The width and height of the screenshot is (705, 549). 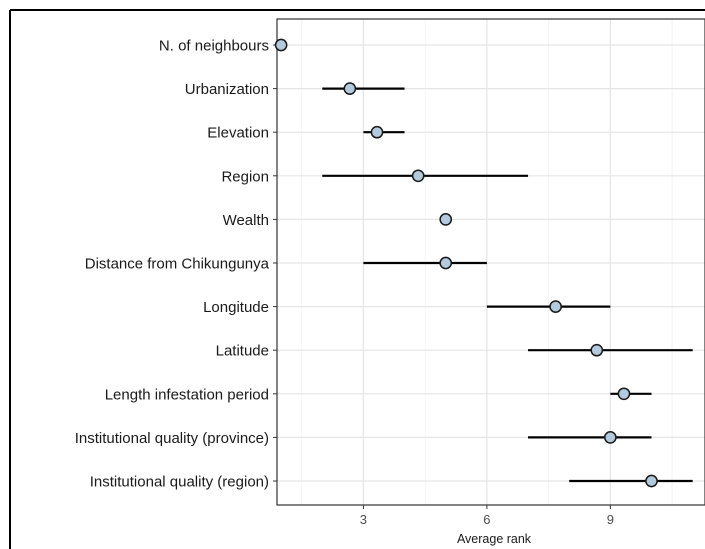 What do you see at coordinates (227, 89) in the screenshot?
I see `y-tick-label: Urbanization` at bounding box center [227, 89].